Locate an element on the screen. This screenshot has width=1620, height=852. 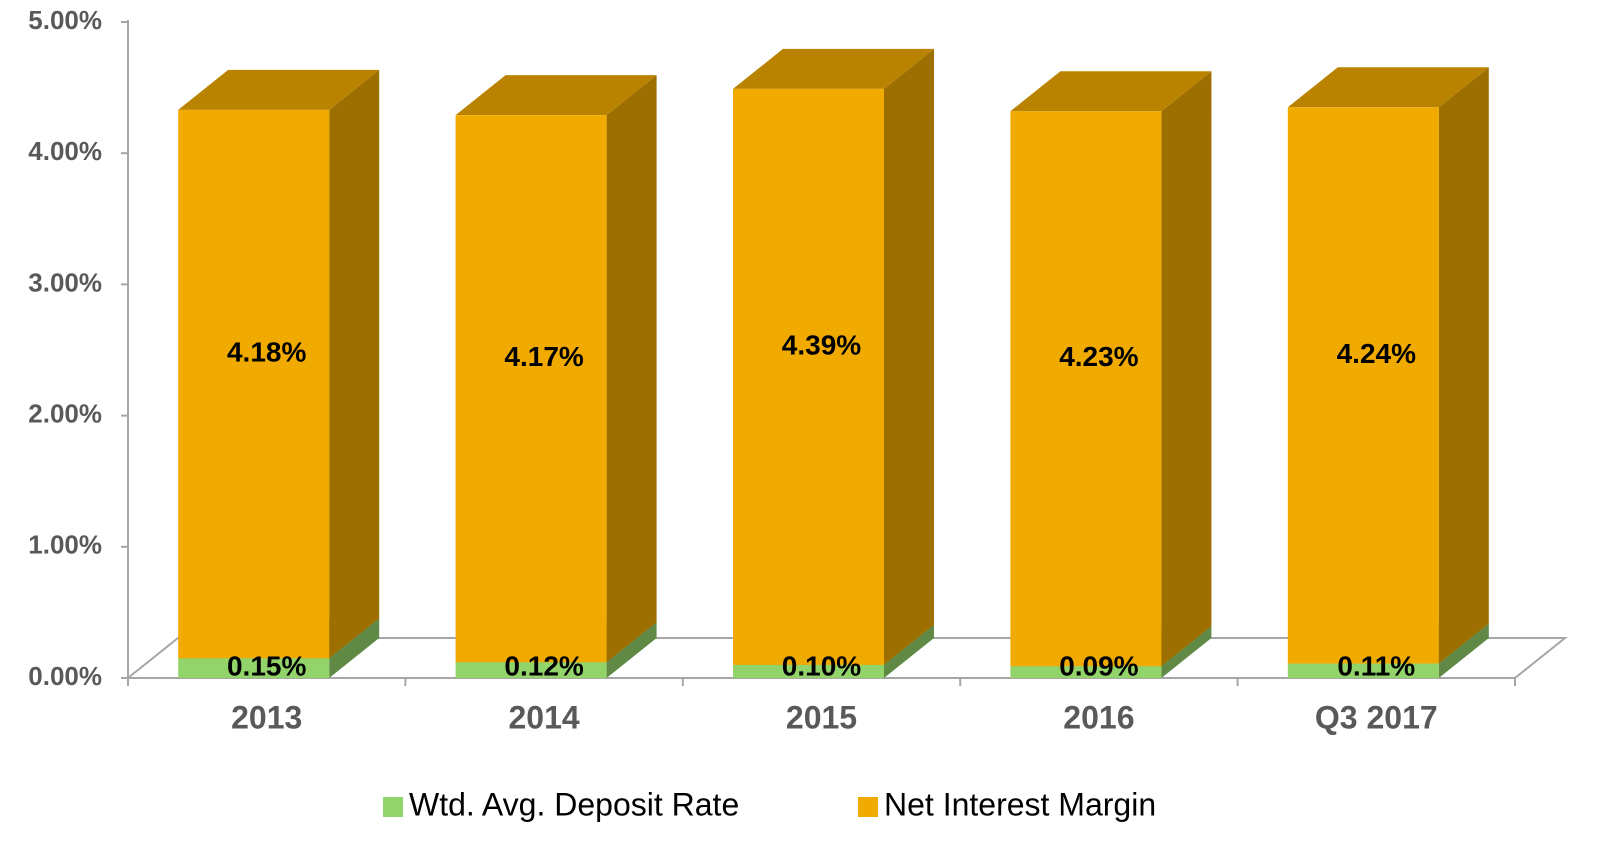
y-tick-label: 5.00% is located at coordinates (65, 20).